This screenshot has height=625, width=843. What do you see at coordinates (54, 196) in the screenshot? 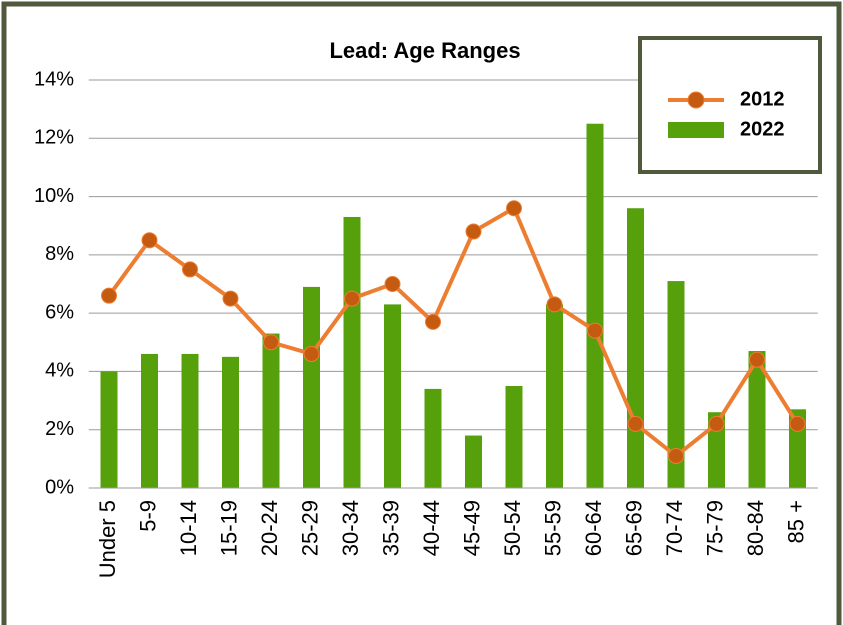
I see `y-tick-label: 10%` at bounding box center [54, 196].